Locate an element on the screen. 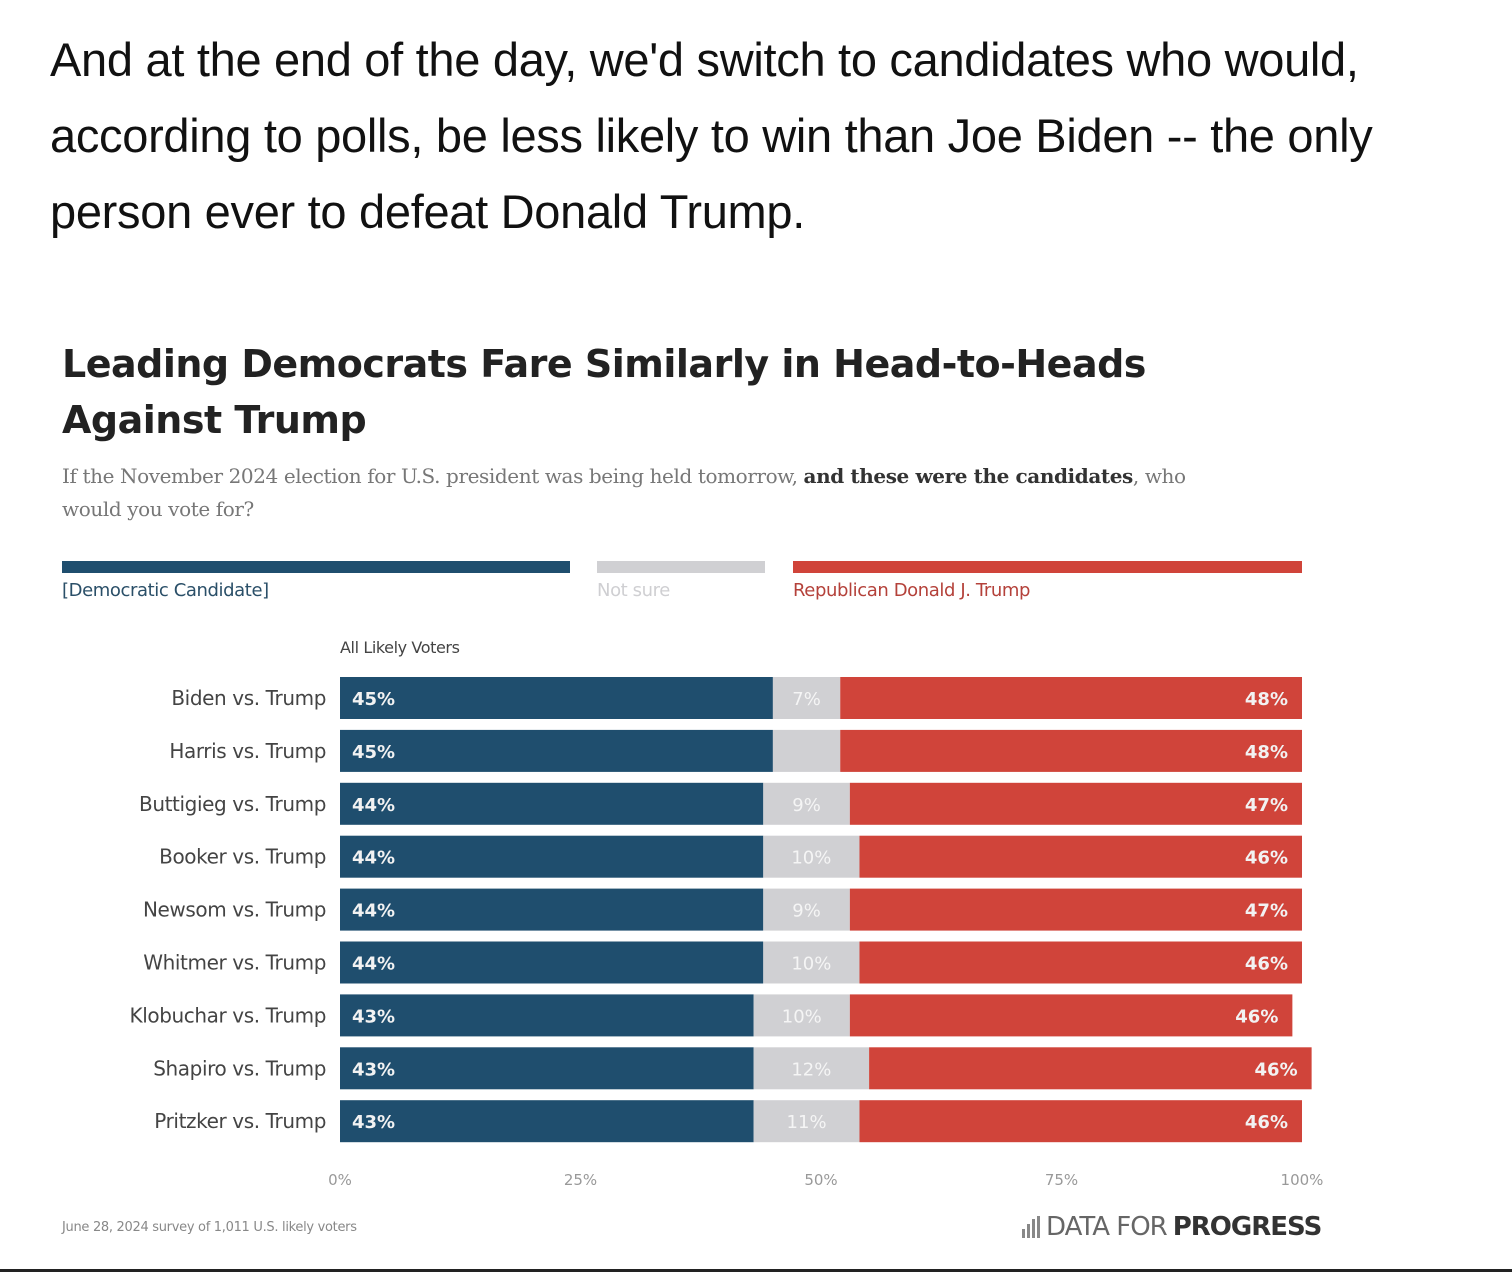  table-row: Buttigieg vs. Trump 44% 9% 47% is located at coordinates (720, 803).